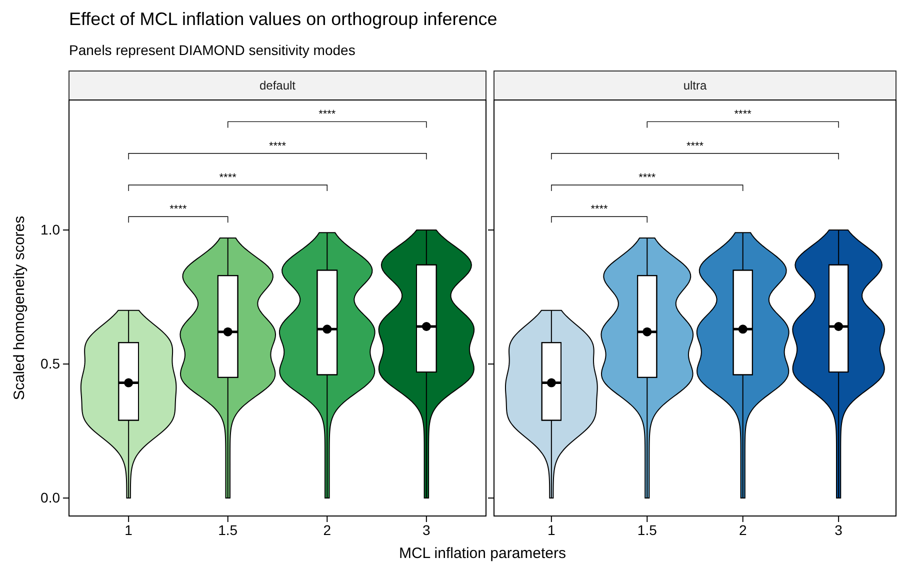 This screenshot has height=565, width=898. I want to click on y-axis-title: Scaled homogeneity scores, so click(19, 308).